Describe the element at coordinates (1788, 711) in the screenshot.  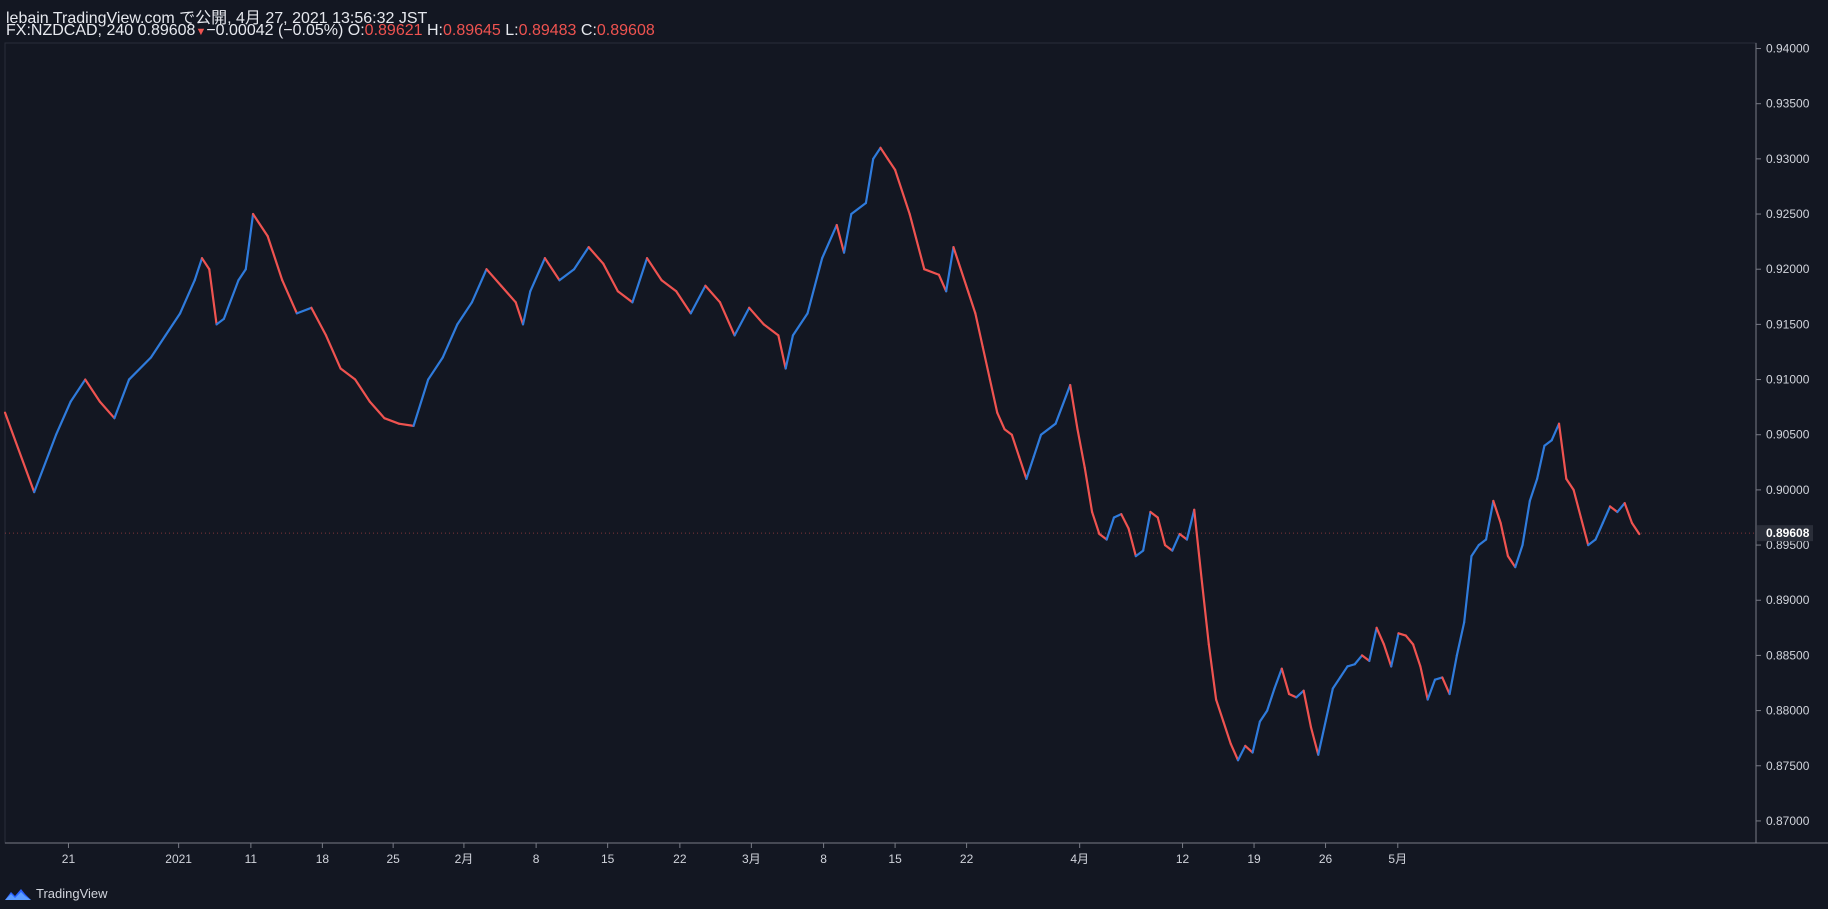
I see `price-tick-label: 0.88000` at that location.